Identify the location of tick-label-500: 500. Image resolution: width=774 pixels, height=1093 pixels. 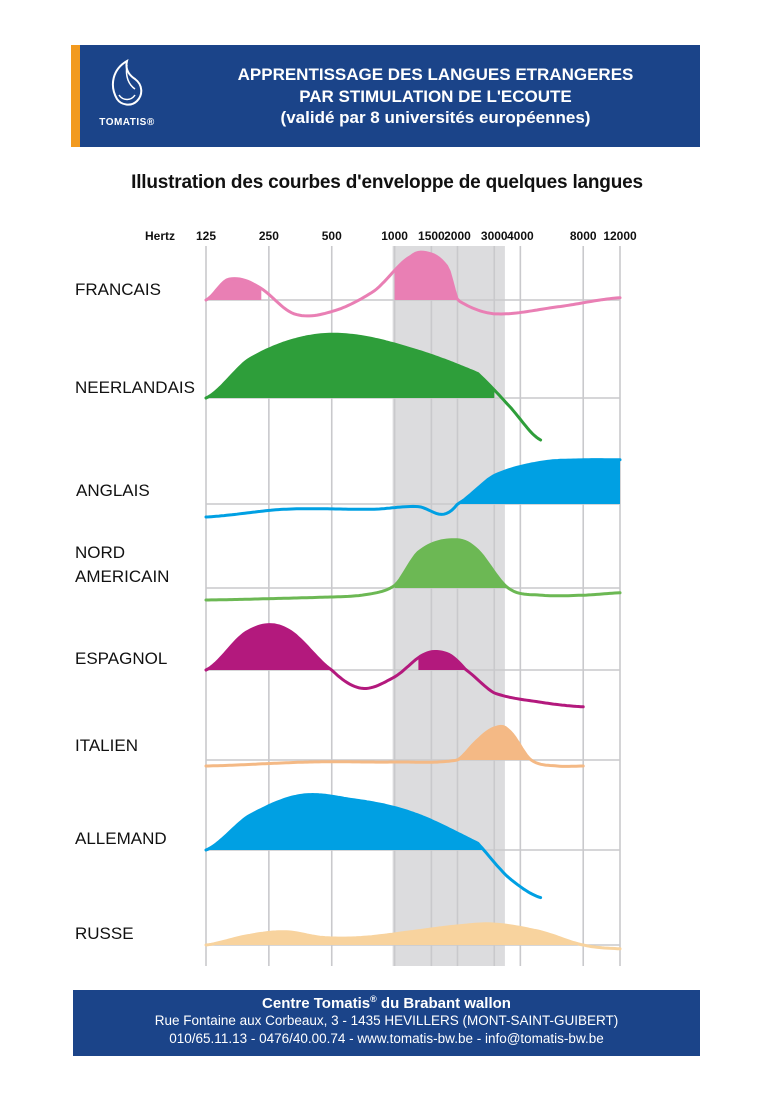
(332, 236).